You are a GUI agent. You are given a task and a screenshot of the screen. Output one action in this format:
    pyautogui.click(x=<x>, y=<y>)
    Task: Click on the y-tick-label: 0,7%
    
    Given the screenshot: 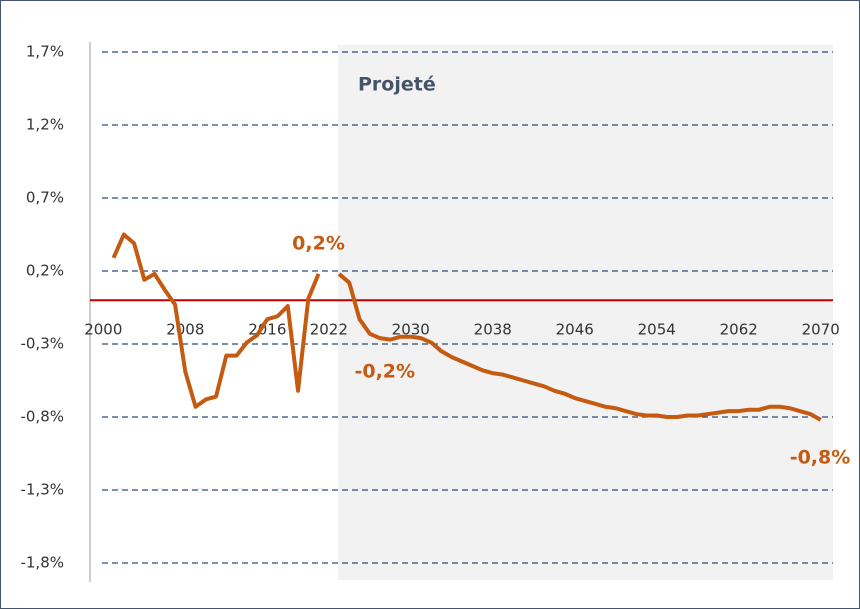 What is the action you would take?
    pyautogui.click(x=45, y=198)
    